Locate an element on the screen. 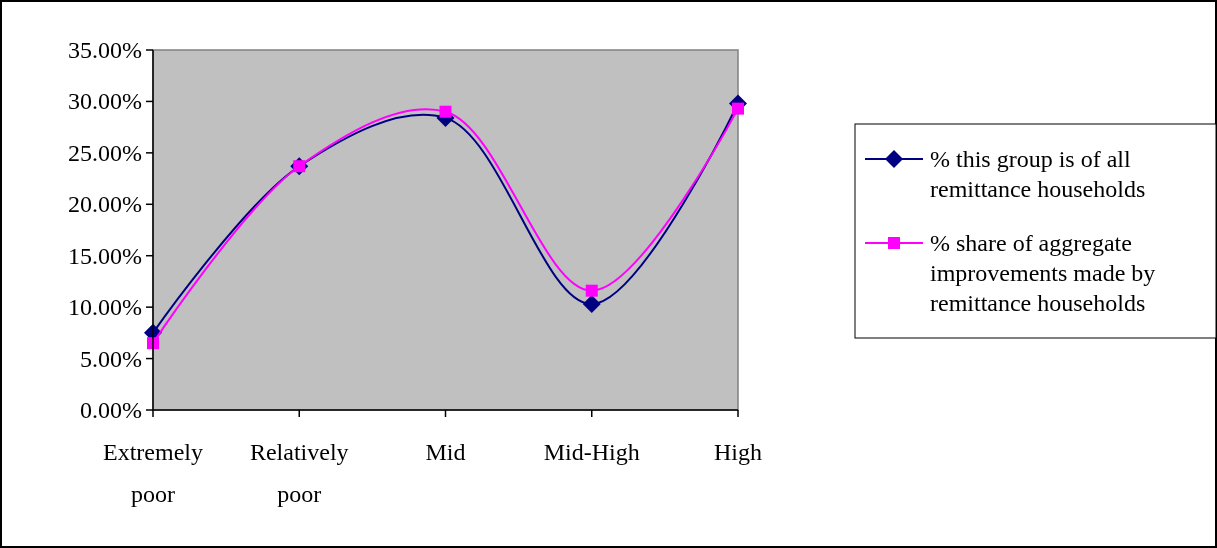 This screenshot has width=1217, height=548. x-tick-label: Mid-High is located at coordinates (591, 452).